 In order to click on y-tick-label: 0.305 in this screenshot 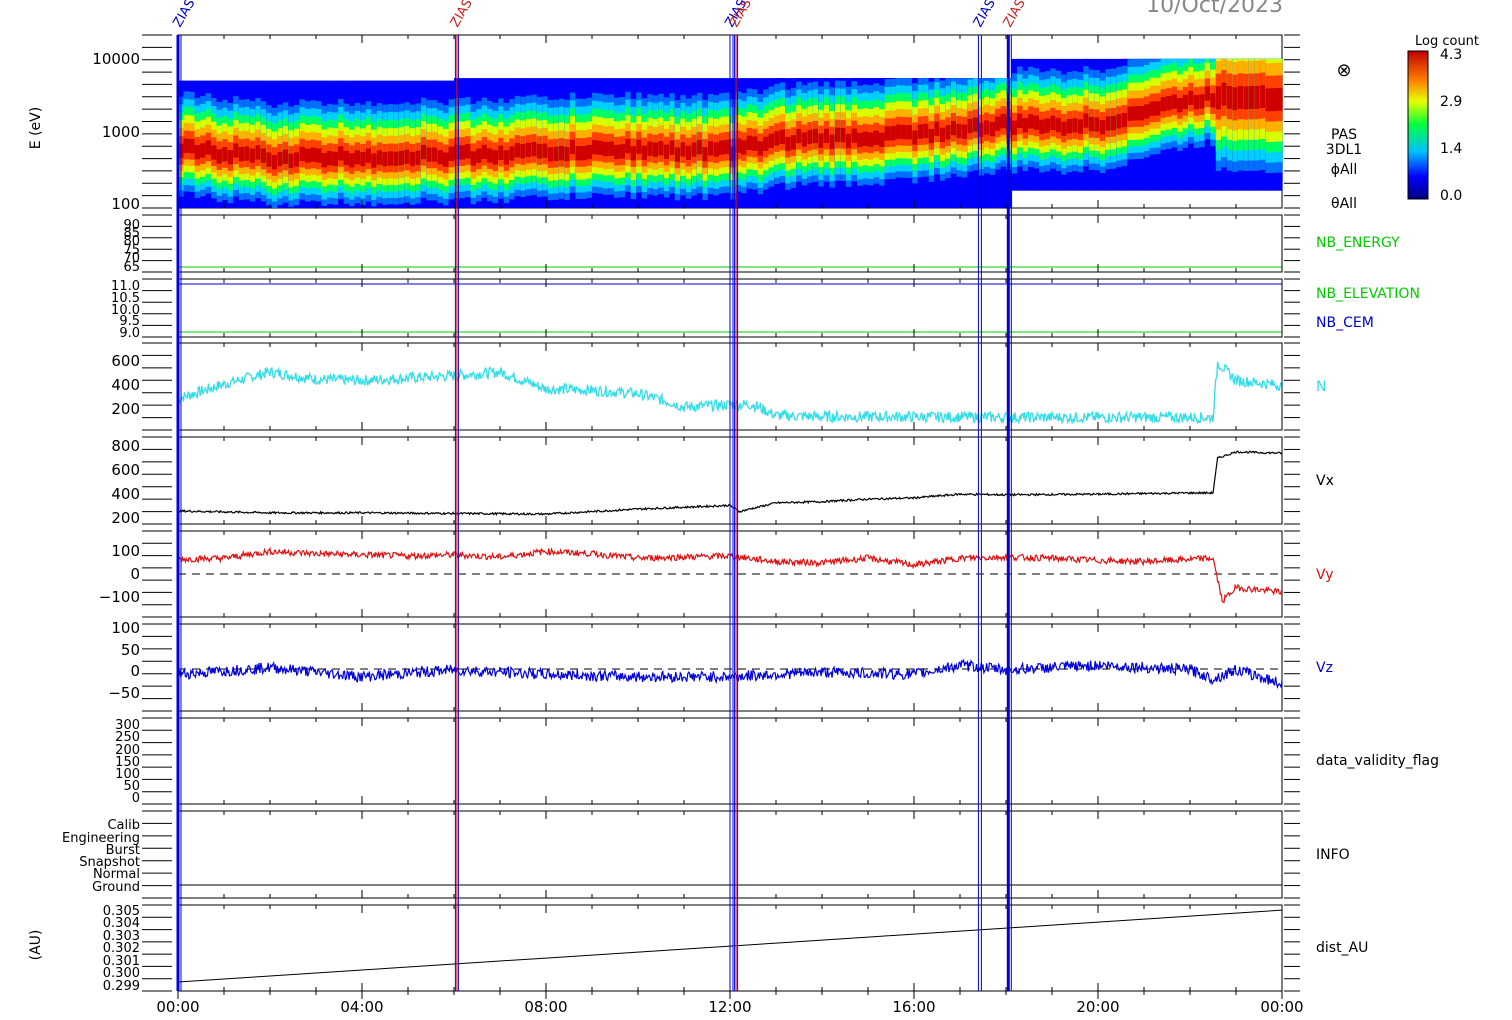, I will do `click(121, 911)`.